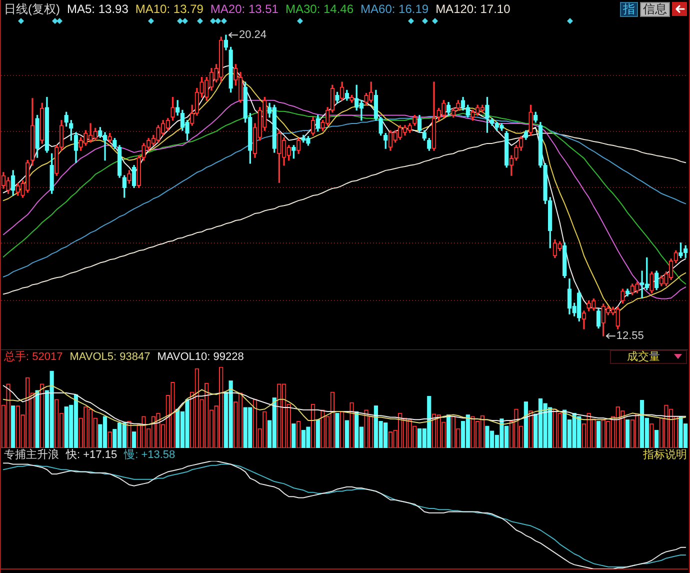  Describe the element at coordinates (655, 9) in the screenshot. I see `text: 信息` at that location.